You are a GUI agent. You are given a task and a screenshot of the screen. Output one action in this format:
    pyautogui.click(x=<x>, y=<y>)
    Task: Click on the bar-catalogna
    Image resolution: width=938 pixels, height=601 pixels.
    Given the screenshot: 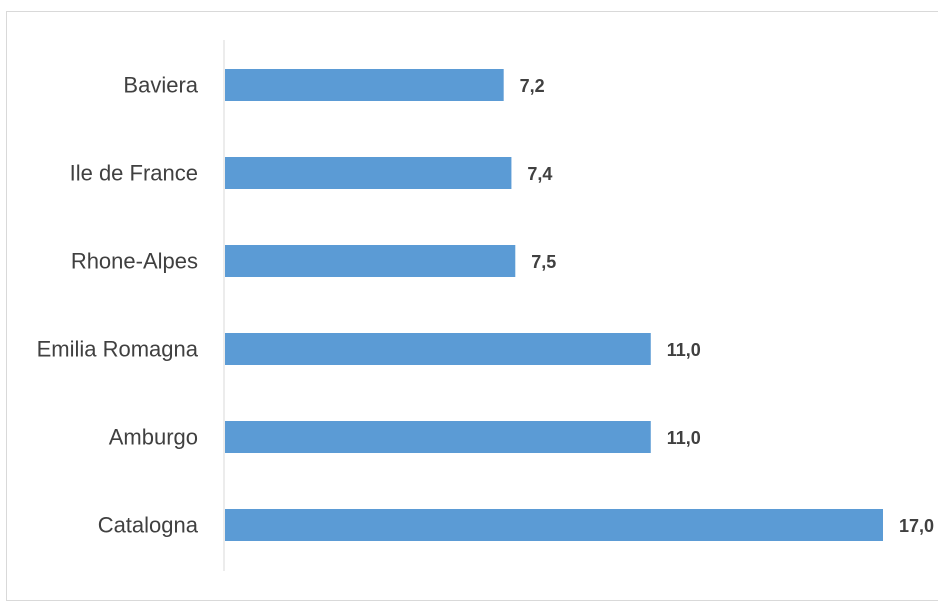 What is the action you would take?
    pyautogui.click(x=554, y=525)
    